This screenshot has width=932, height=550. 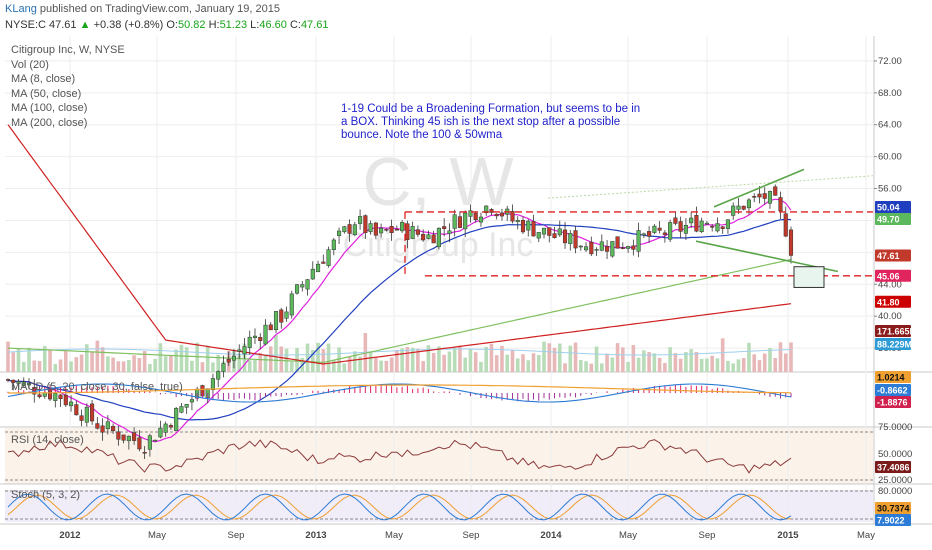 I want to click on time-tick-label: 2015, so click(x=788, y=535).